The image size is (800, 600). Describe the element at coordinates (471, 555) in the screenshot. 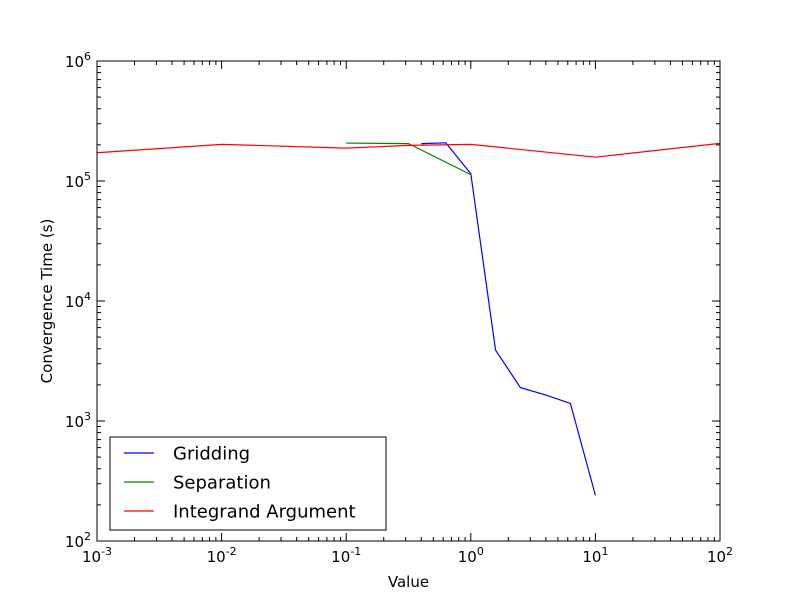

I see `x-tick-label: 10⁰` at that location.